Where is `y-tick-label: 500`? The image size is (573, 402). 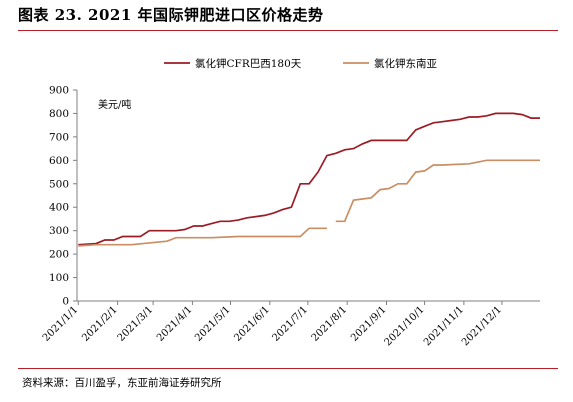
y-tick-label: 500 is located at coordinates (59, 184).